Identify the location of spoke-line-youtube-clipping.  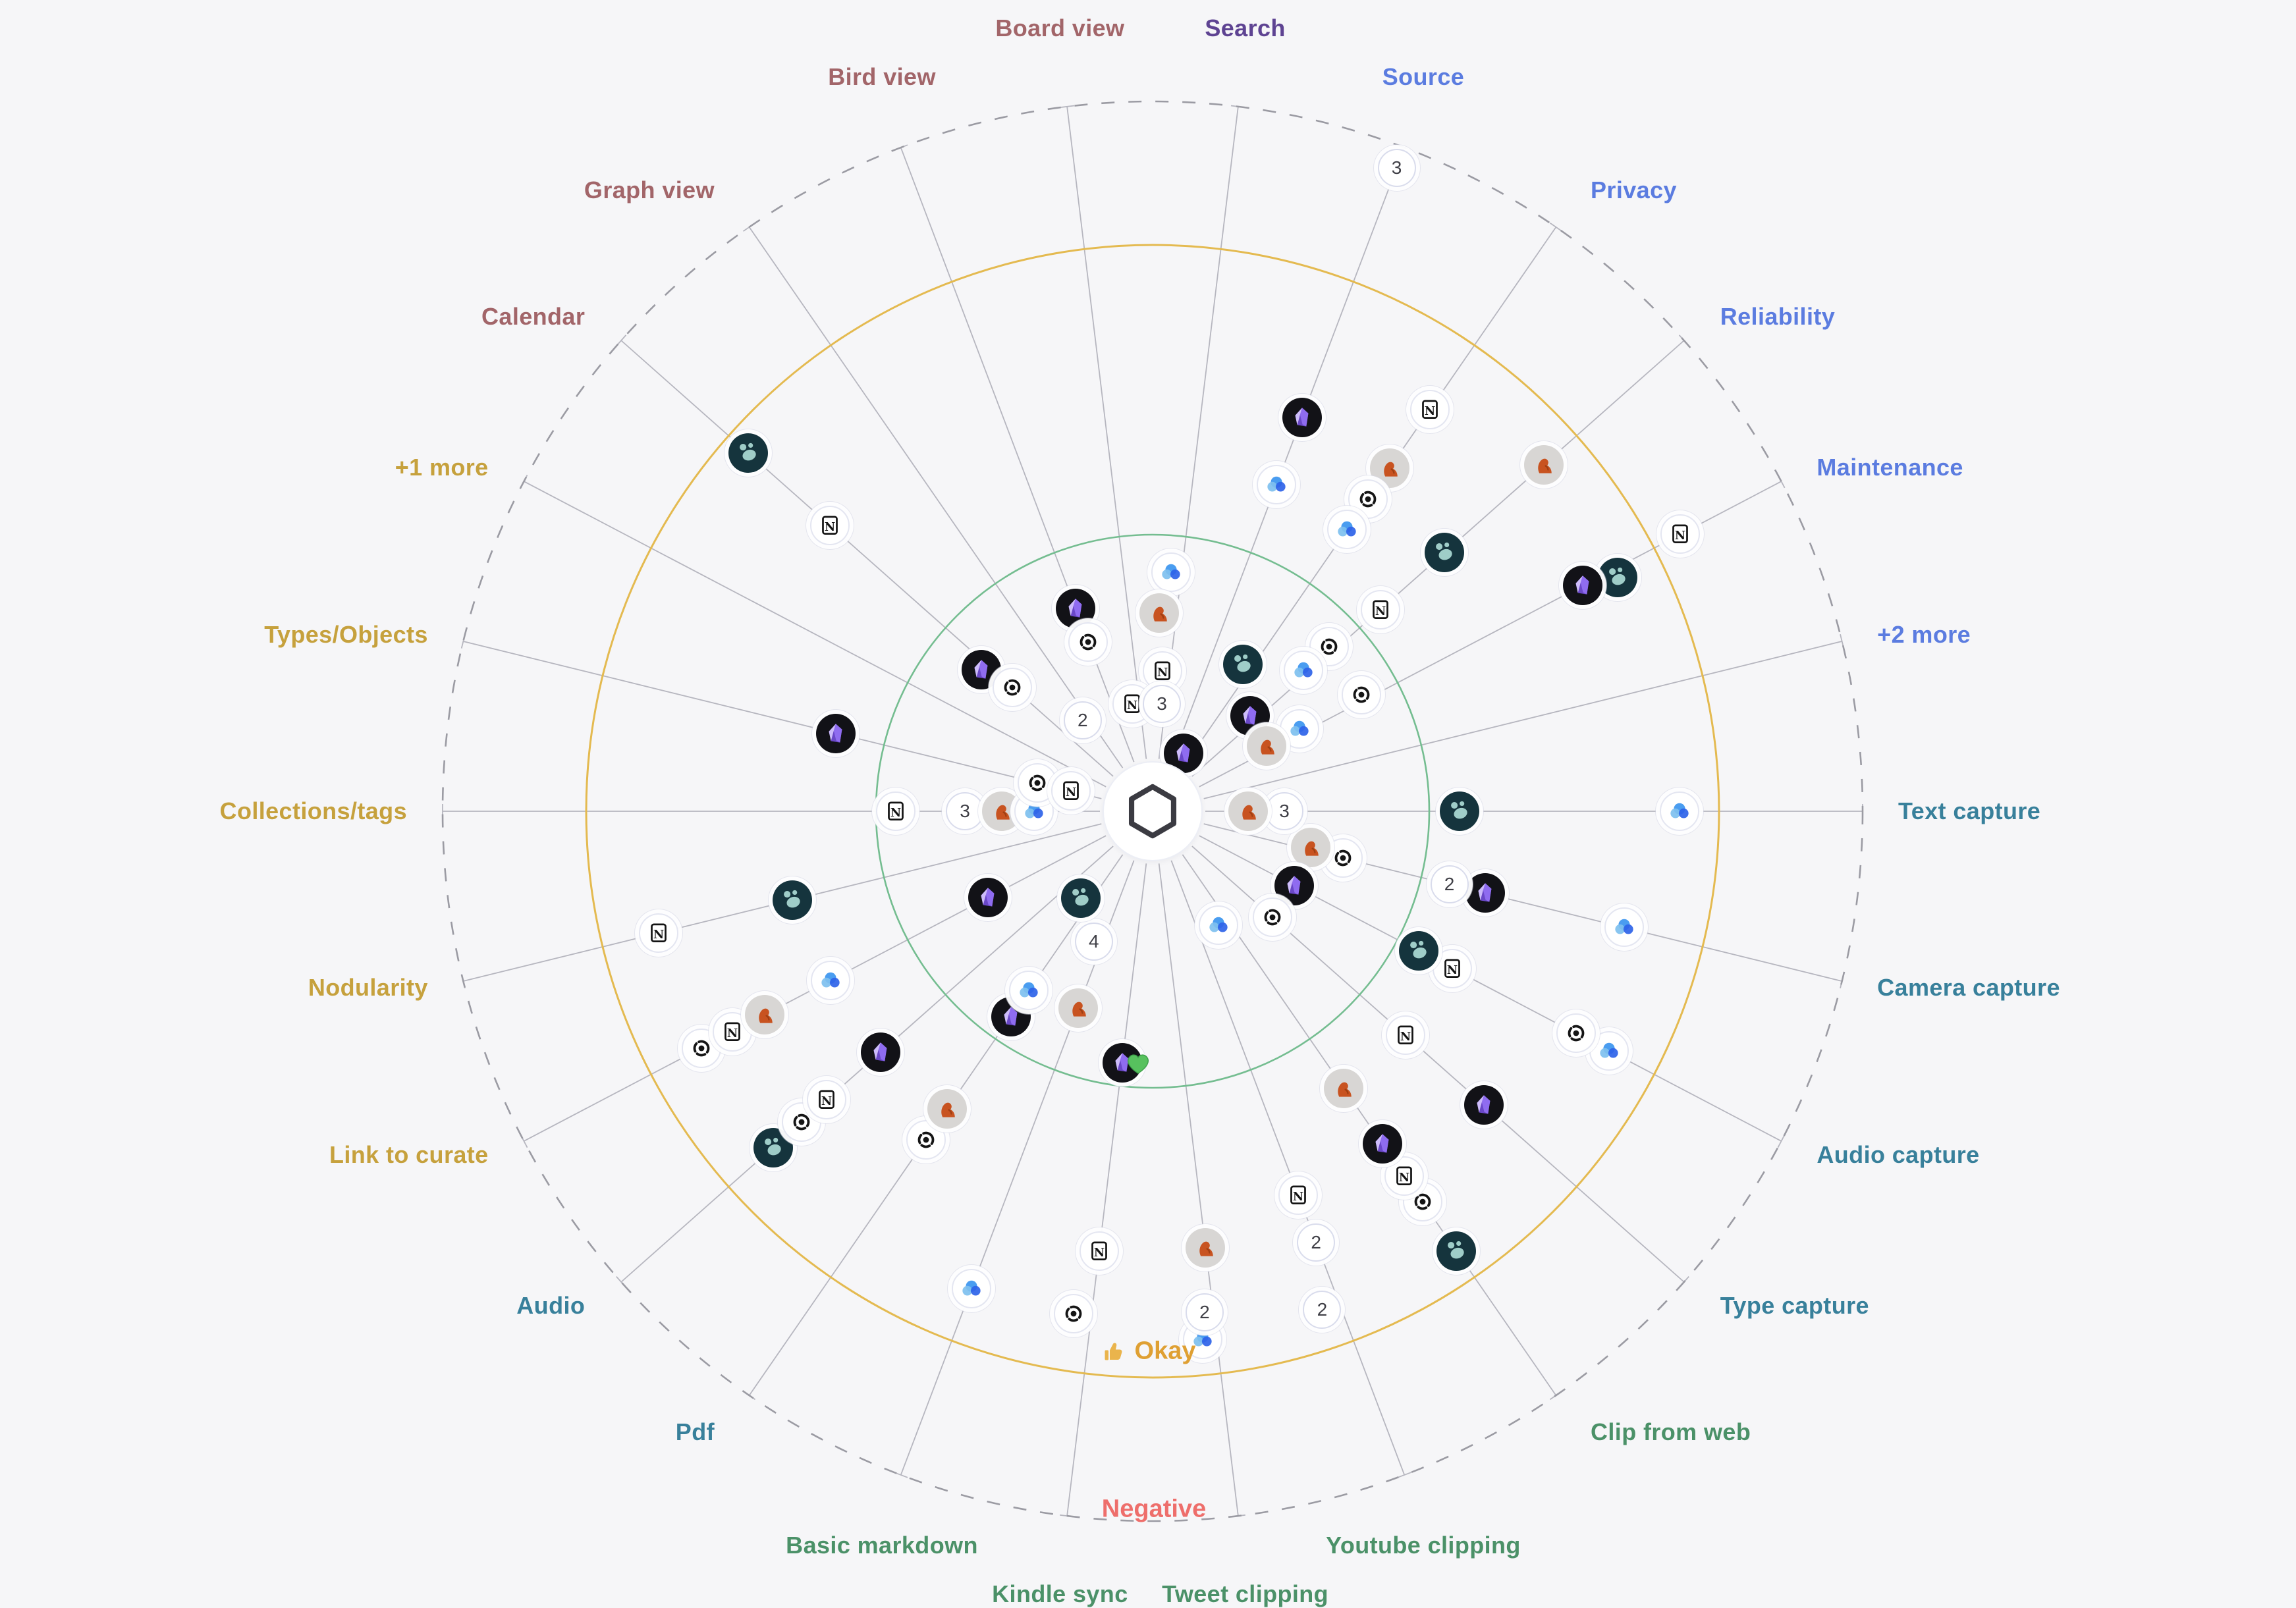
(1288, 1168).